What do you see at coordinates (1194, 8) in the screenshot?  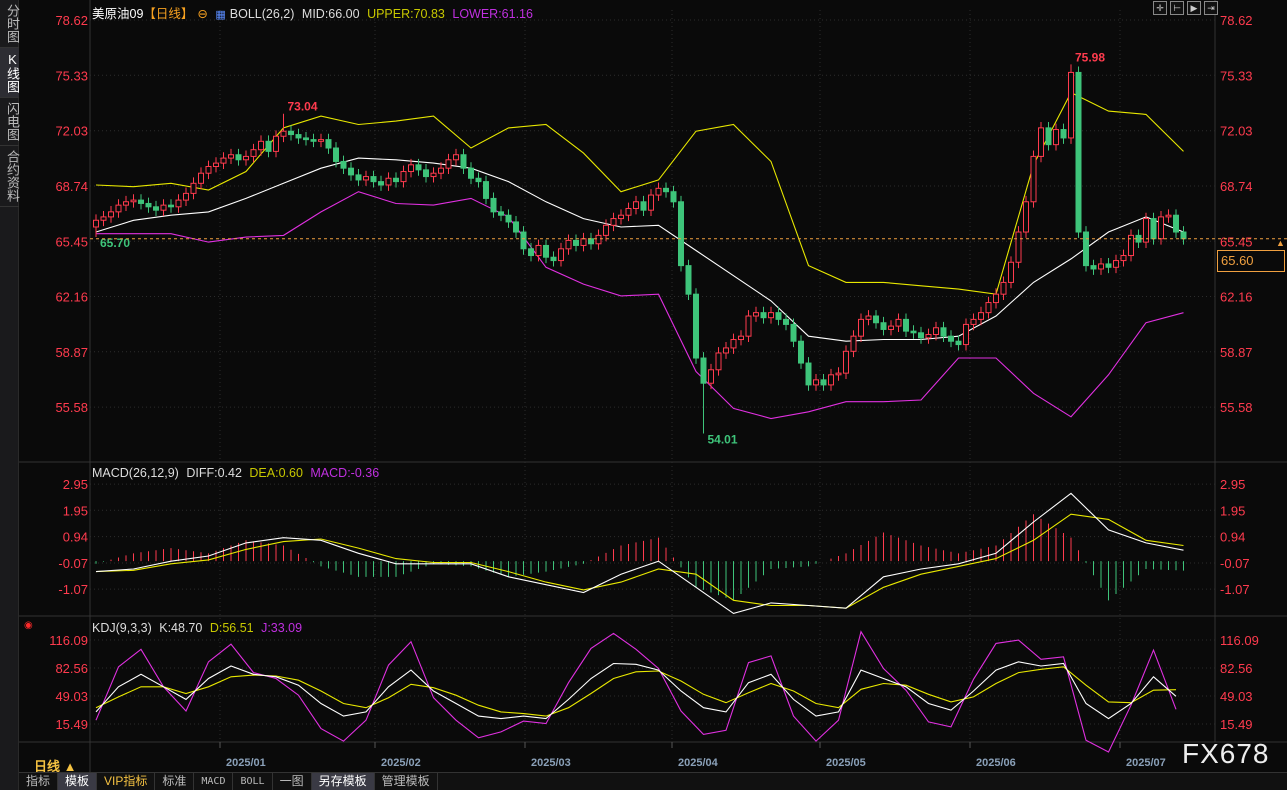 I see `play-icon: ▶` at bounding box center [1194, 8].